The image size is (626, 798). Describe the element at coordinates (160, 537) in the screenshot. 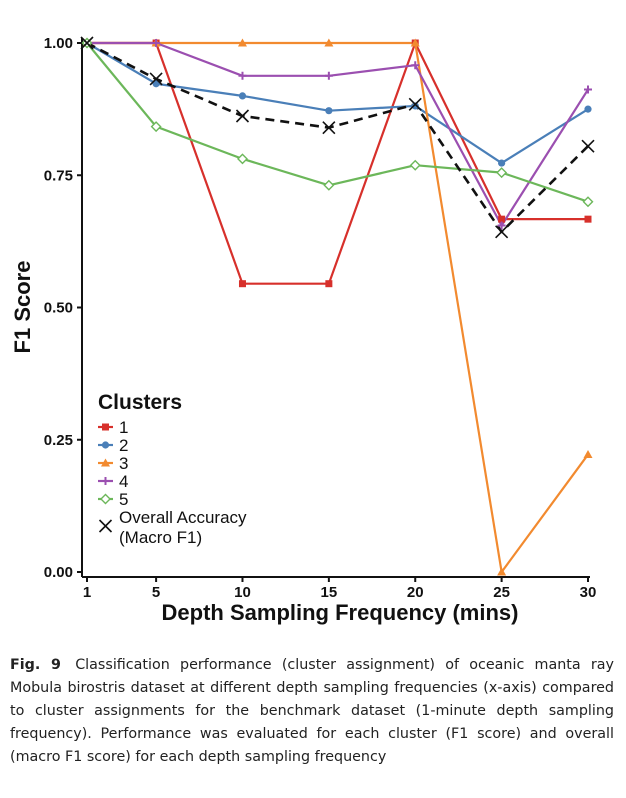

I see `legend-label-overall-accuracy-macro-f1: (Macro F1)` at that location.